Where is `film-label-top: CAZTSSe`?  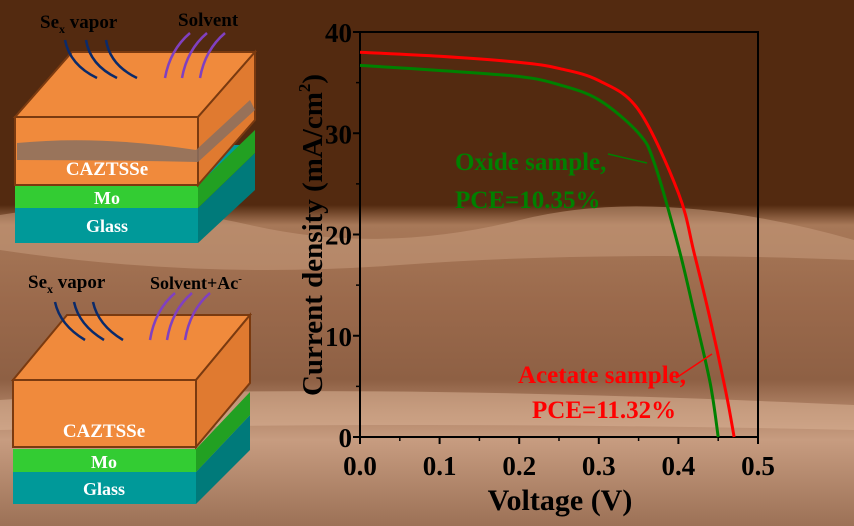
film-label-top: CAZTSSe is located at coordinates (107, 169).